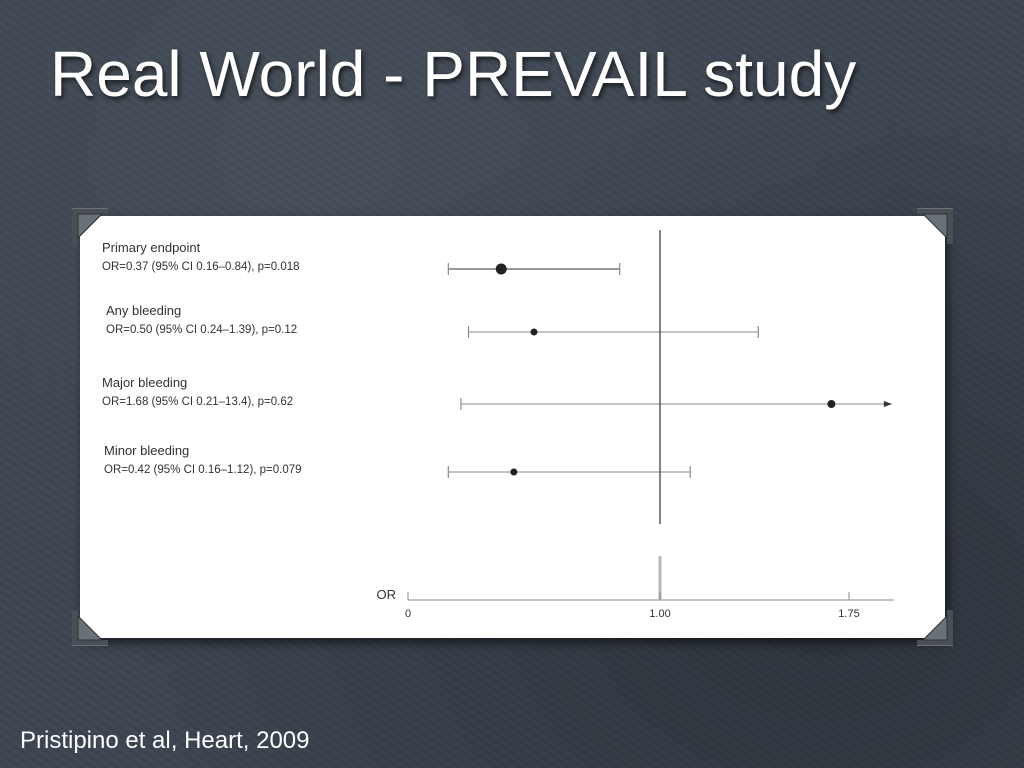  I want to click on photo-corner-top-right, so click(935, 226).